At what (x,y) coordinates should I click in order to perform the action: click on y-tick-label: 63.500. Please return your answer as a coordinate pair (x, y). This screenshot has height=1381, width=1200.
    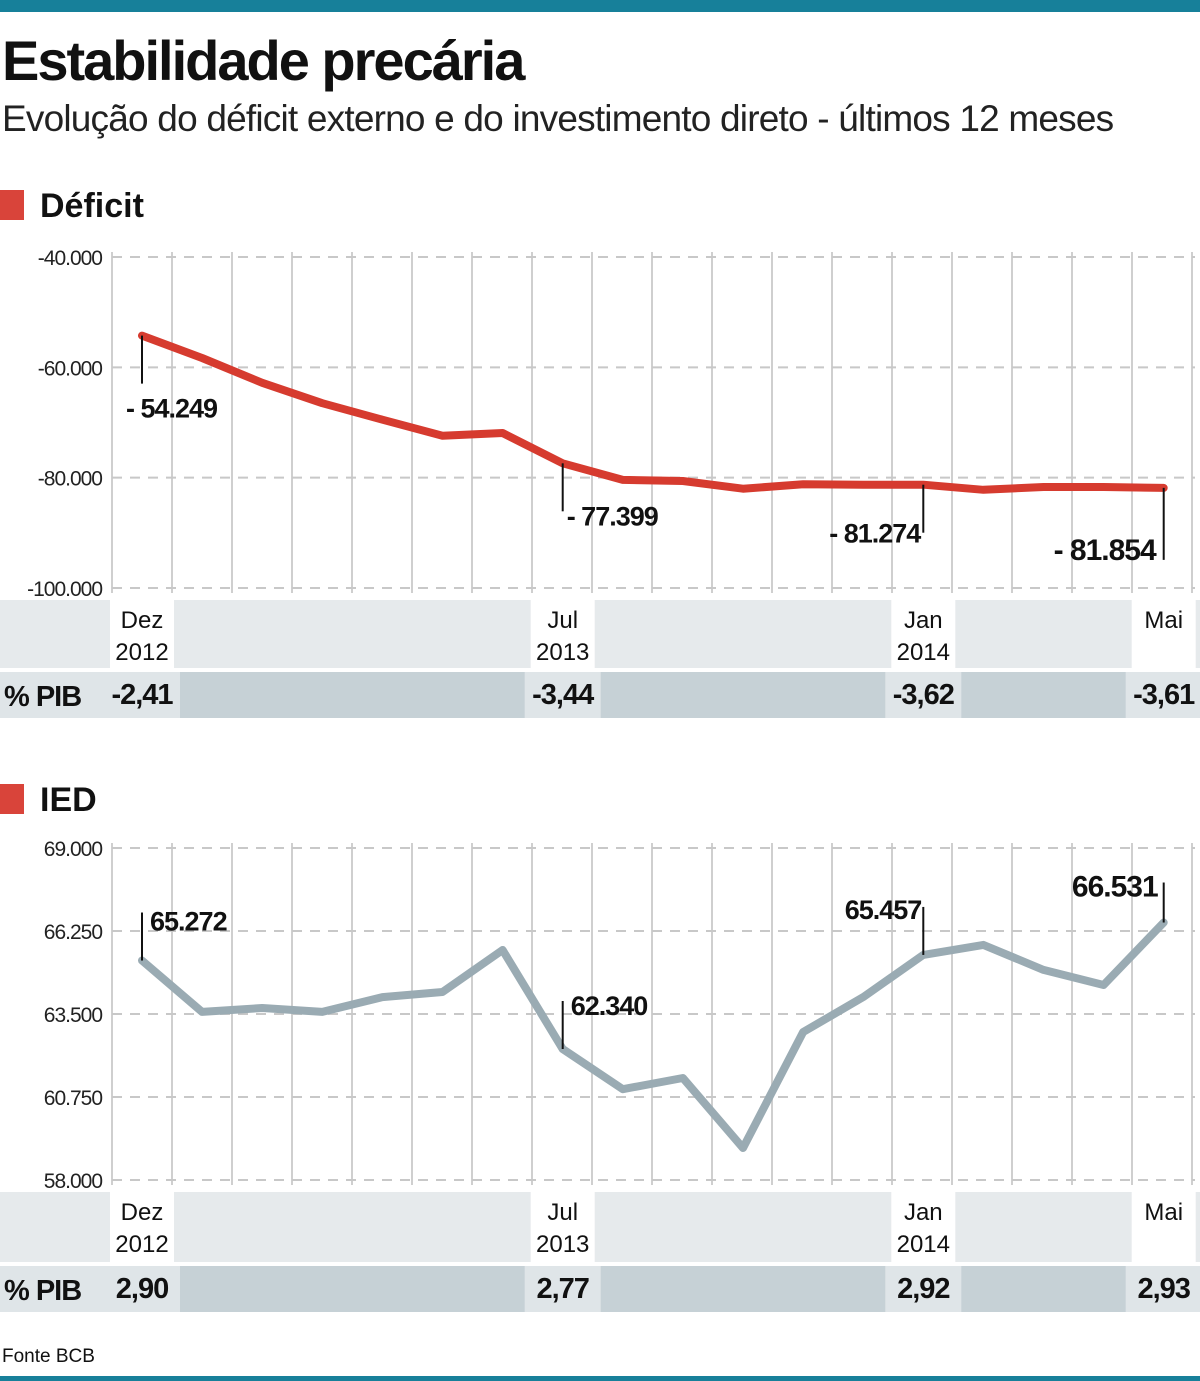
    Looking at the image, I should click on (73, 1015).